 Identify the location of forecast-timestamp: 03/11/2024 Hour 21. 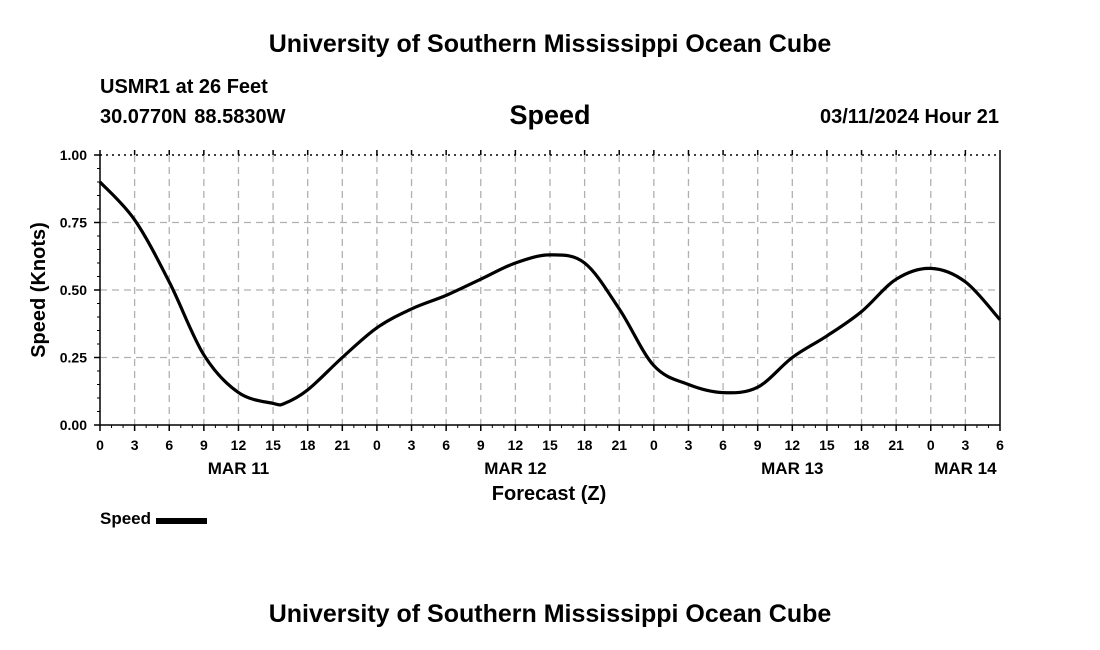
(909, 117).